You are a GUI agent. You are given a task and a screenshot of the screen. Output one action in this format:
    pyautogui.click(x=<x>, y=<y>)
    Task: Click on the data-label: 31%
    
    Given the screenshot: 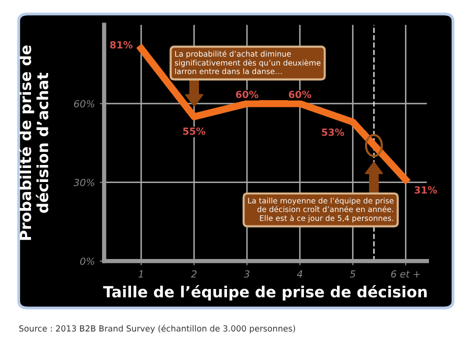 What is the action you would take?
    pyautogui.click(x=425, y=190)
    